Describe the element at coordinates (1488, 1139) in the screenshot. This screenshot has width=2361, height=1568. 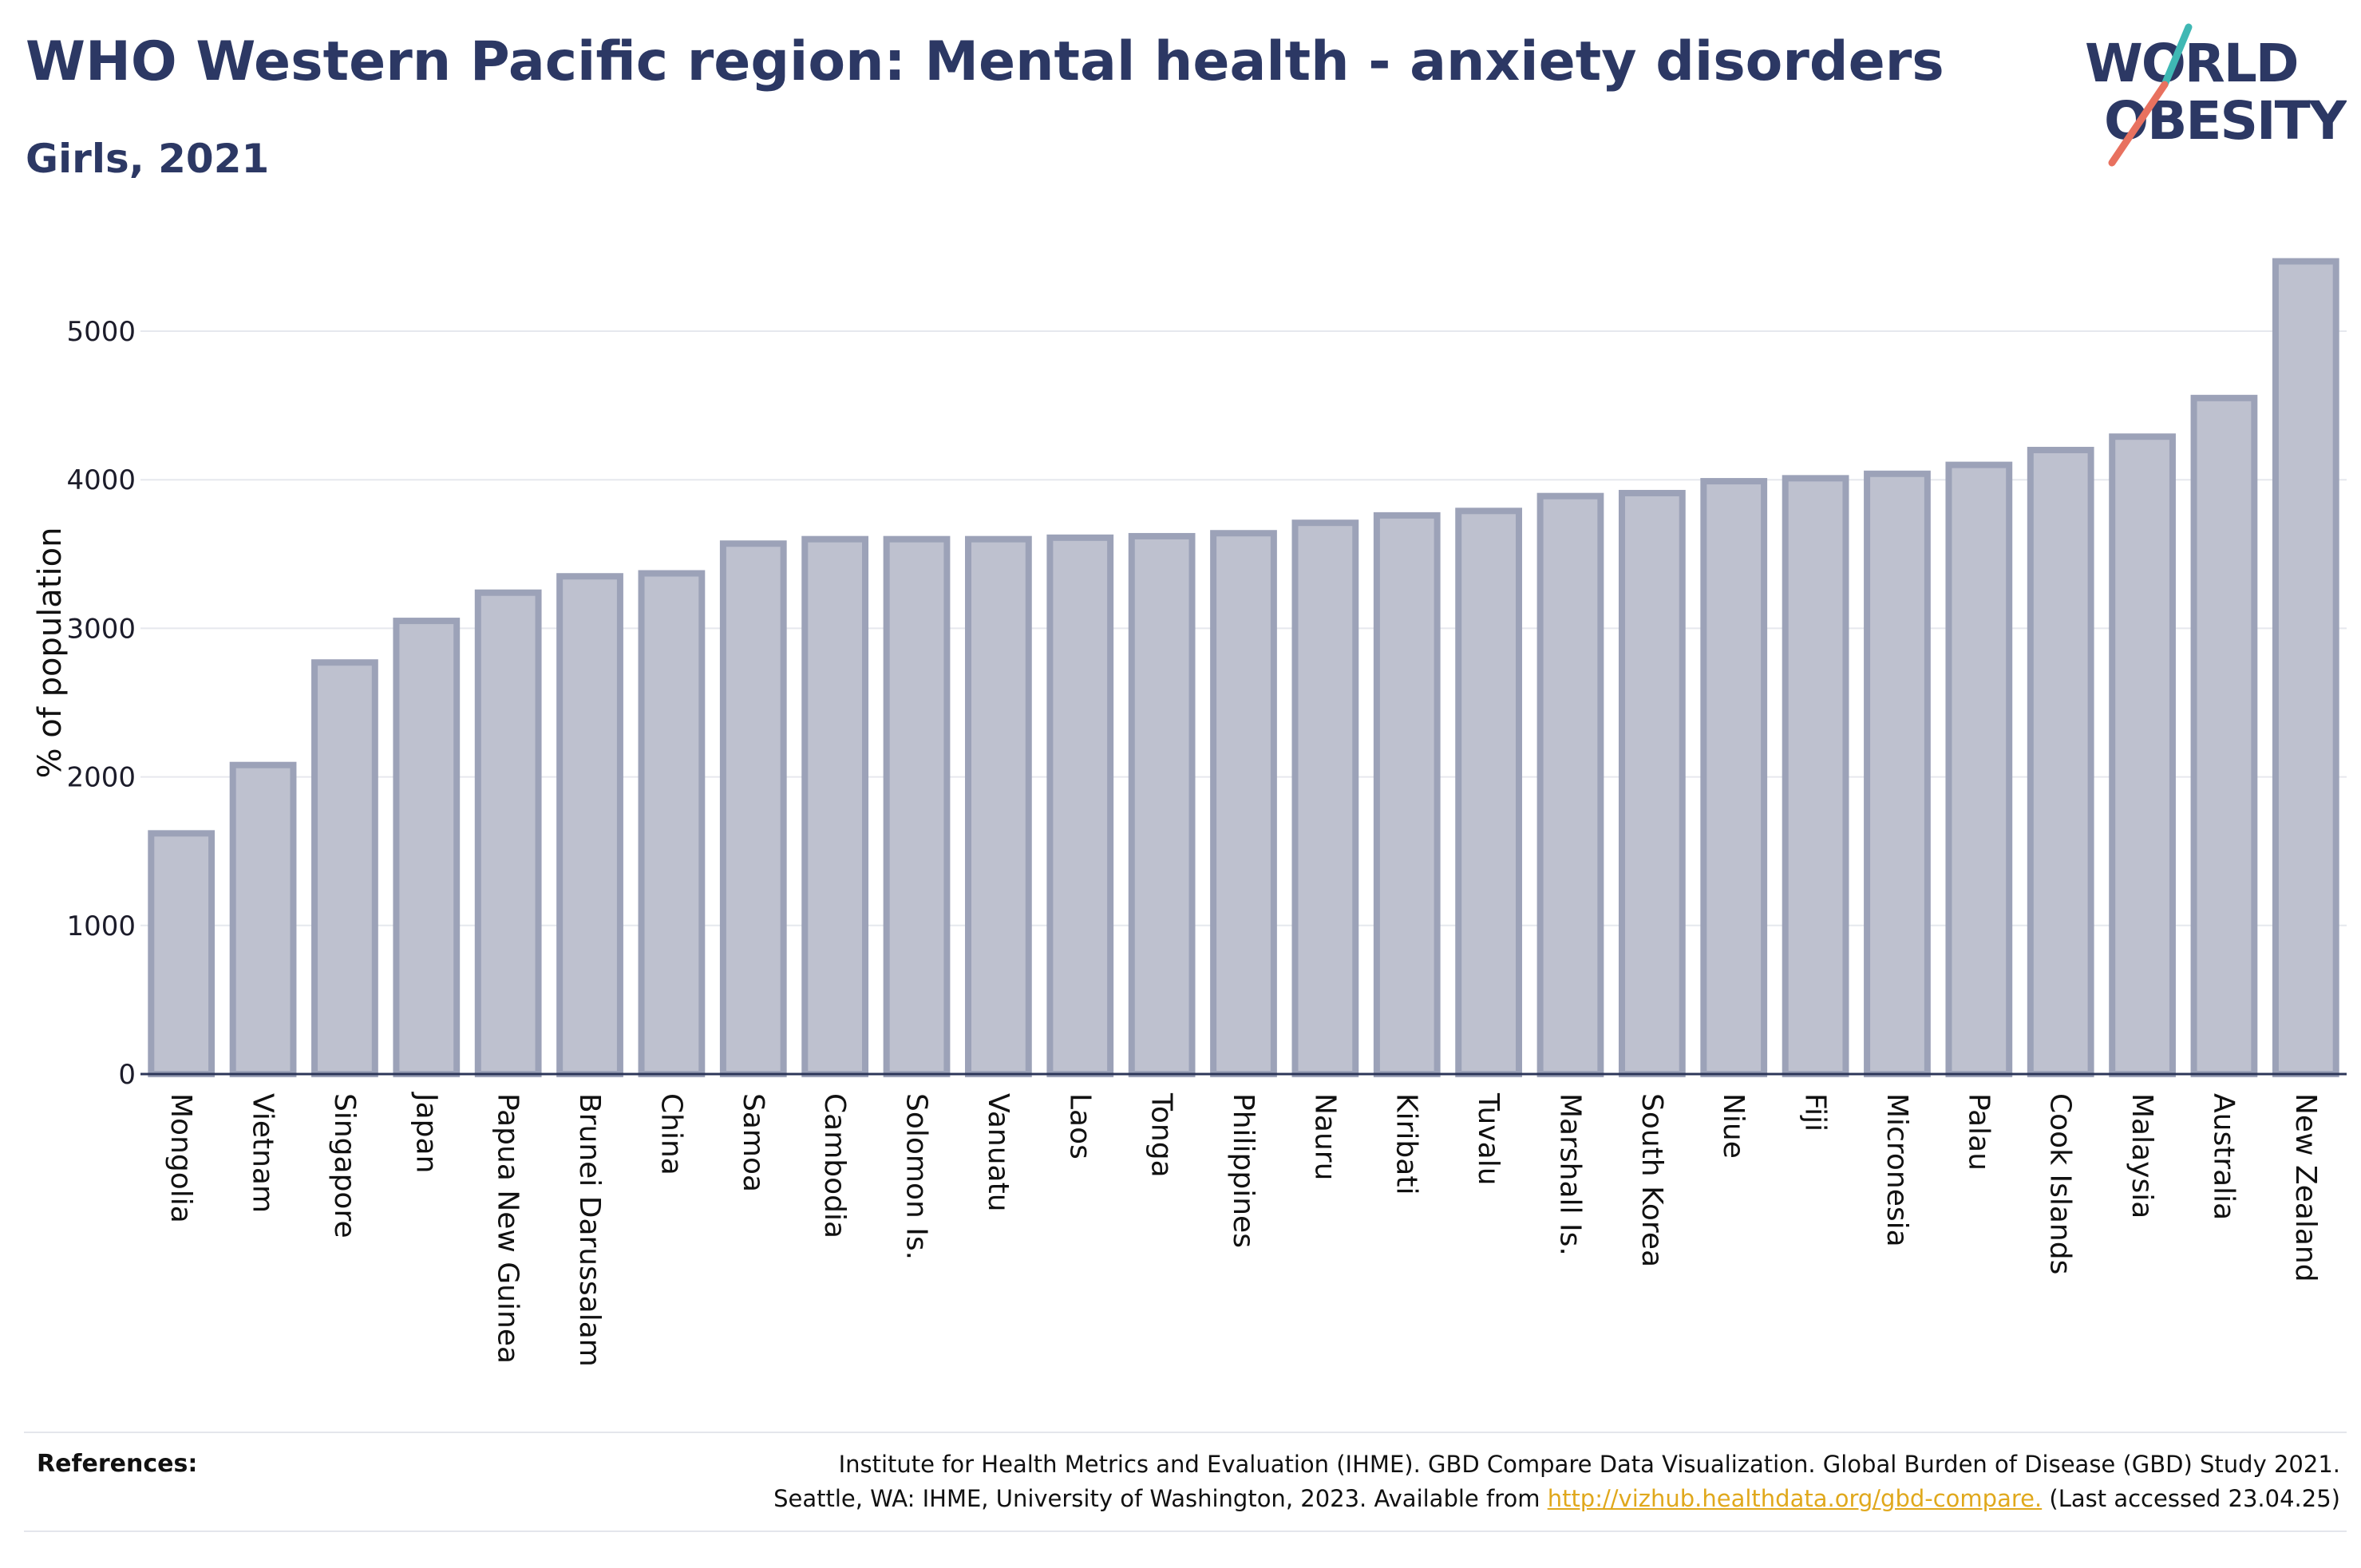
I see `x-tick-label: Tuvalu` at that location.